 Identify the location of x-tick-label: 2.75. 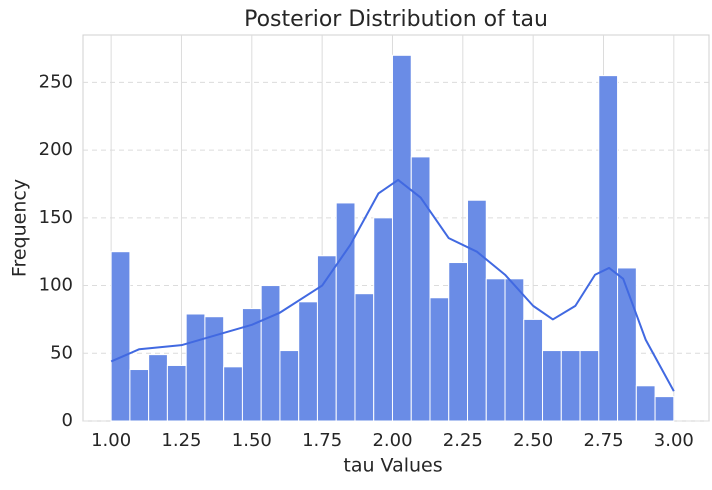
(603, 440).